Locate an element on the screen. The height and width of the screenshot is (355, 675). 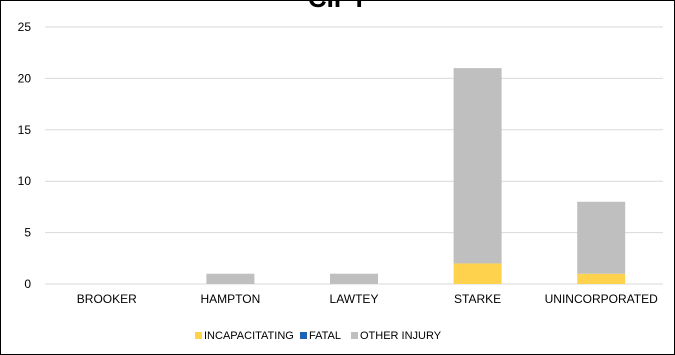
legend-label: INCAPACITATING is located at coordinates (249, 336).